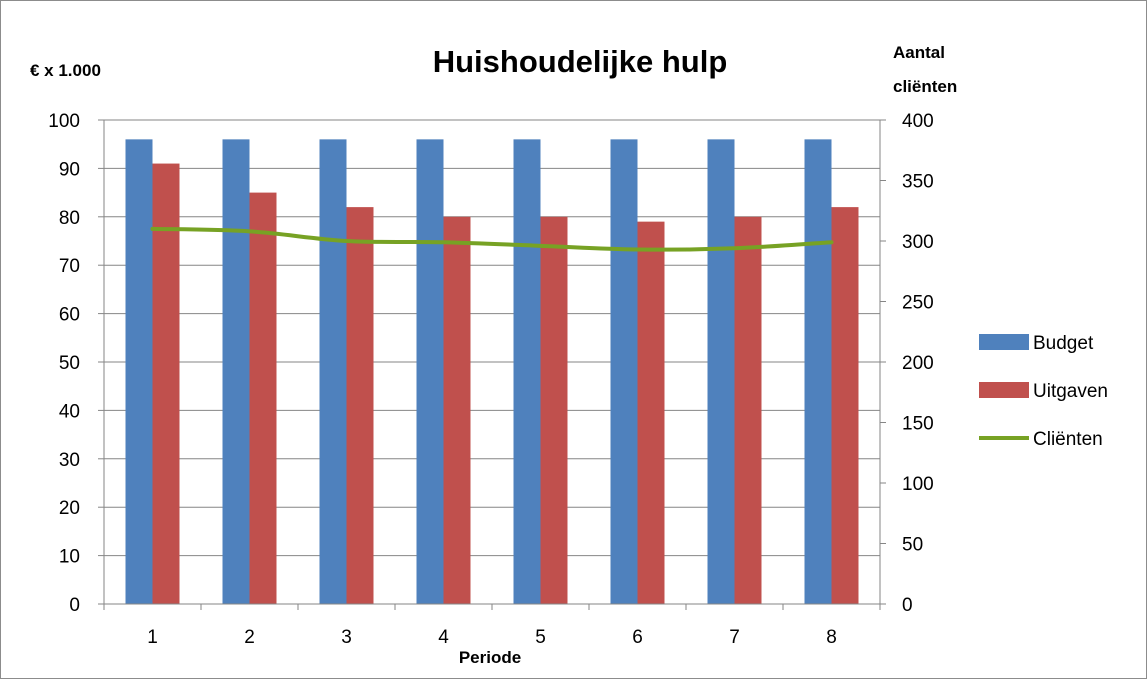 The height and width of the screenshot is (679, 1147). What do you see at coordinates (540, 637) in the screenshot?
I see `x-tick-label: 5` at bounding box center [540, 637].